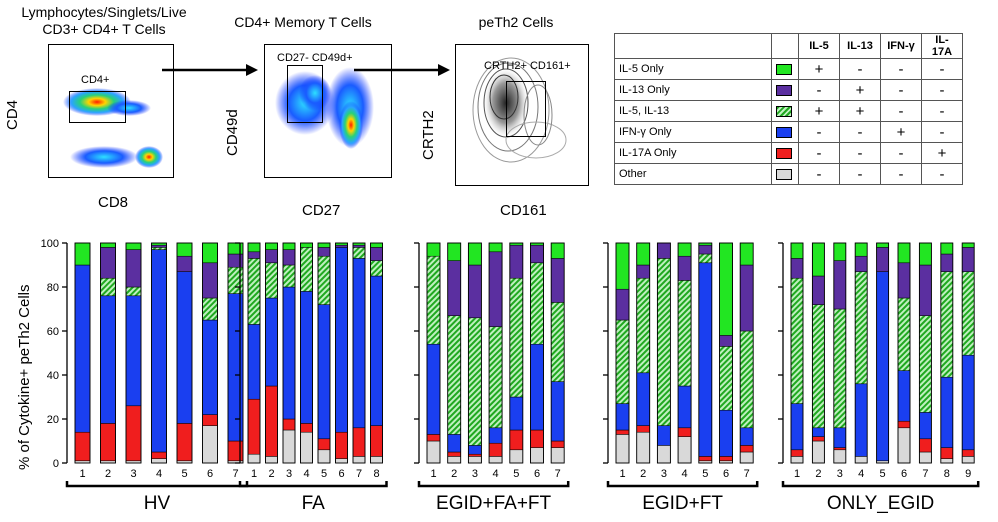 Image resolution: width=998 pixels, height=522 pixels. Describe the element at coordinates (113, 202) in the screenshot. I see `panel1-xlabel: CD8` at that location.